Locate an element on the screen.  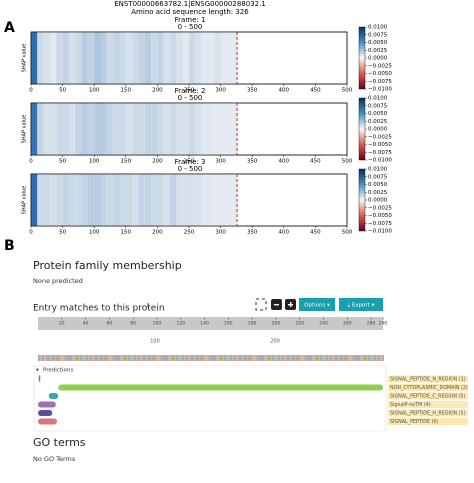
section-heading: Entry matches to this protein is located at coordinates (99, 309).